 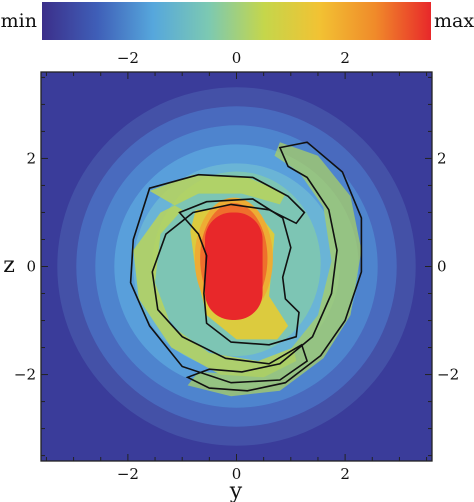 What do you see at coordinates (454, 21) in the screenshot?
I see `colorbar-max-label: max` at bounding box center [454, 21].